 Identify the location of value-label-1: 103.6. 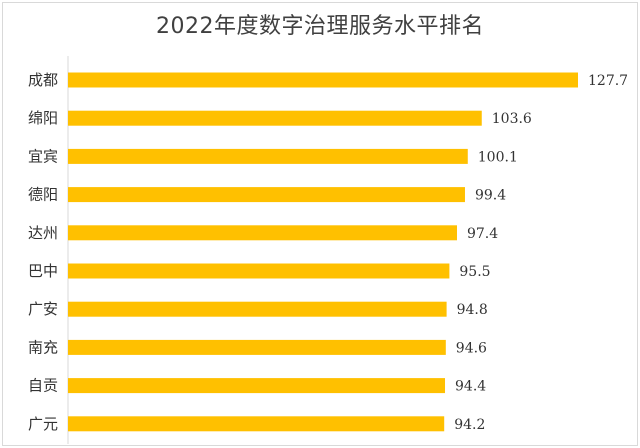
(512, 119).